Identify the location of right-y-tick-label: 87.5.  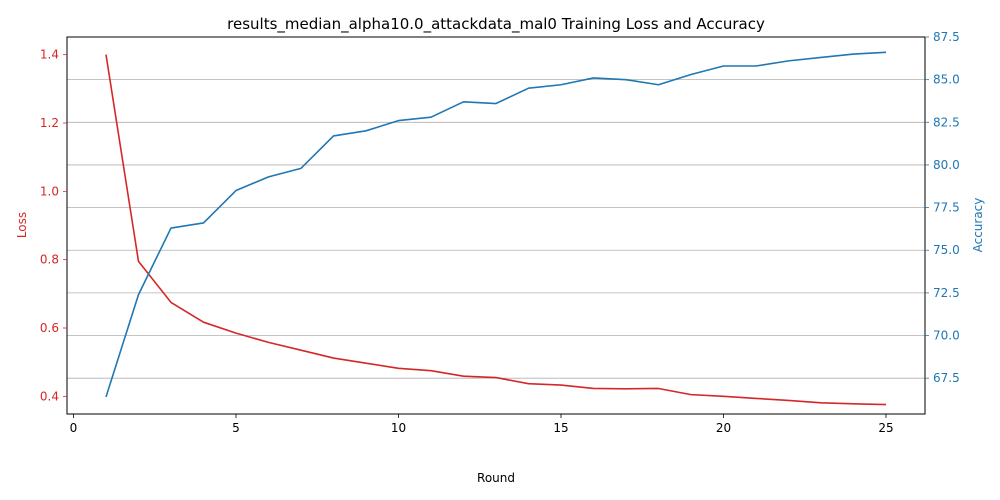
(946, 37).